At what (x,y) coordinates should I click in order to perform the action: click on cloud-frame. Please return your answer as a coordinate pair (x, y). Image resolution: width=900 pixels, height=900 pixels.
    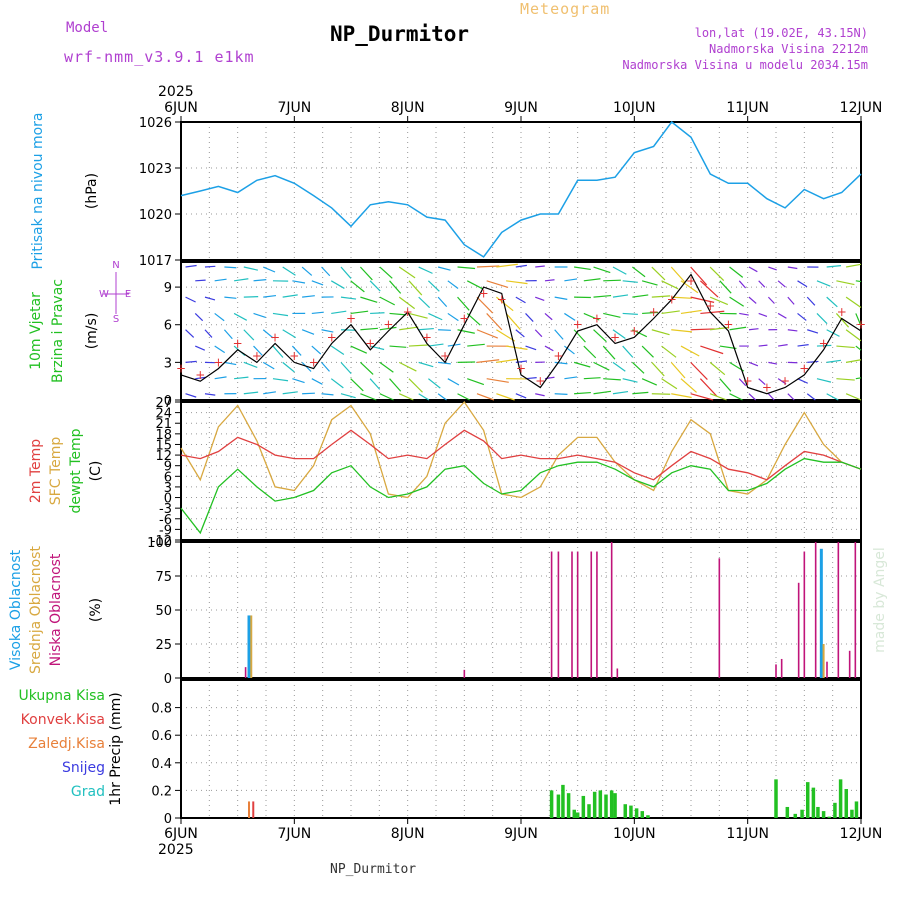
    Looking at the image, I should click on (521, 610).